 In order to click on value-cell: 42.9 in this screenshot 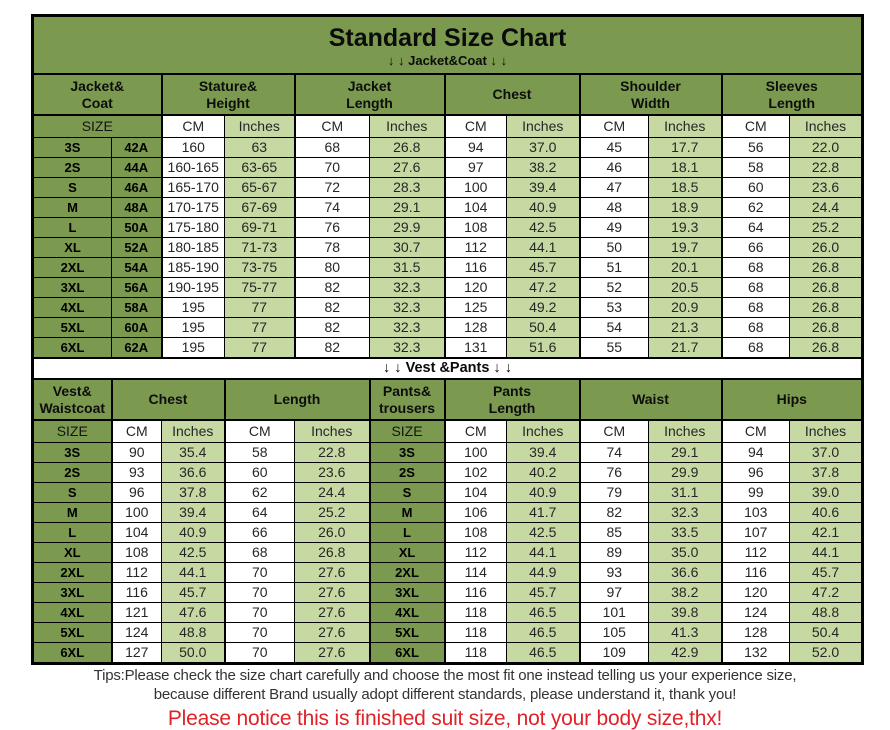, I will do `click(685, 653)`.